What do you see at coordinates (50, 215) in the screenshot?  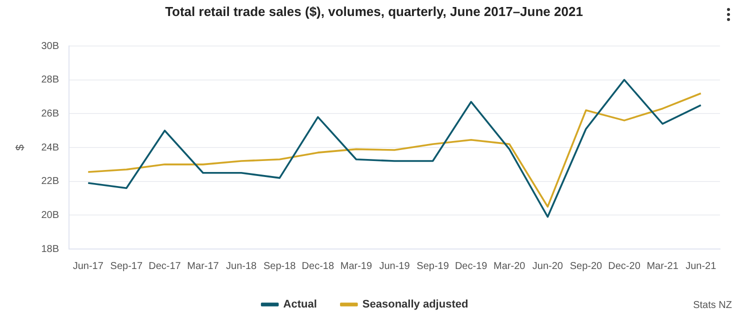 I see `y-tick-label: 20B` at bounding box center [50, 215].